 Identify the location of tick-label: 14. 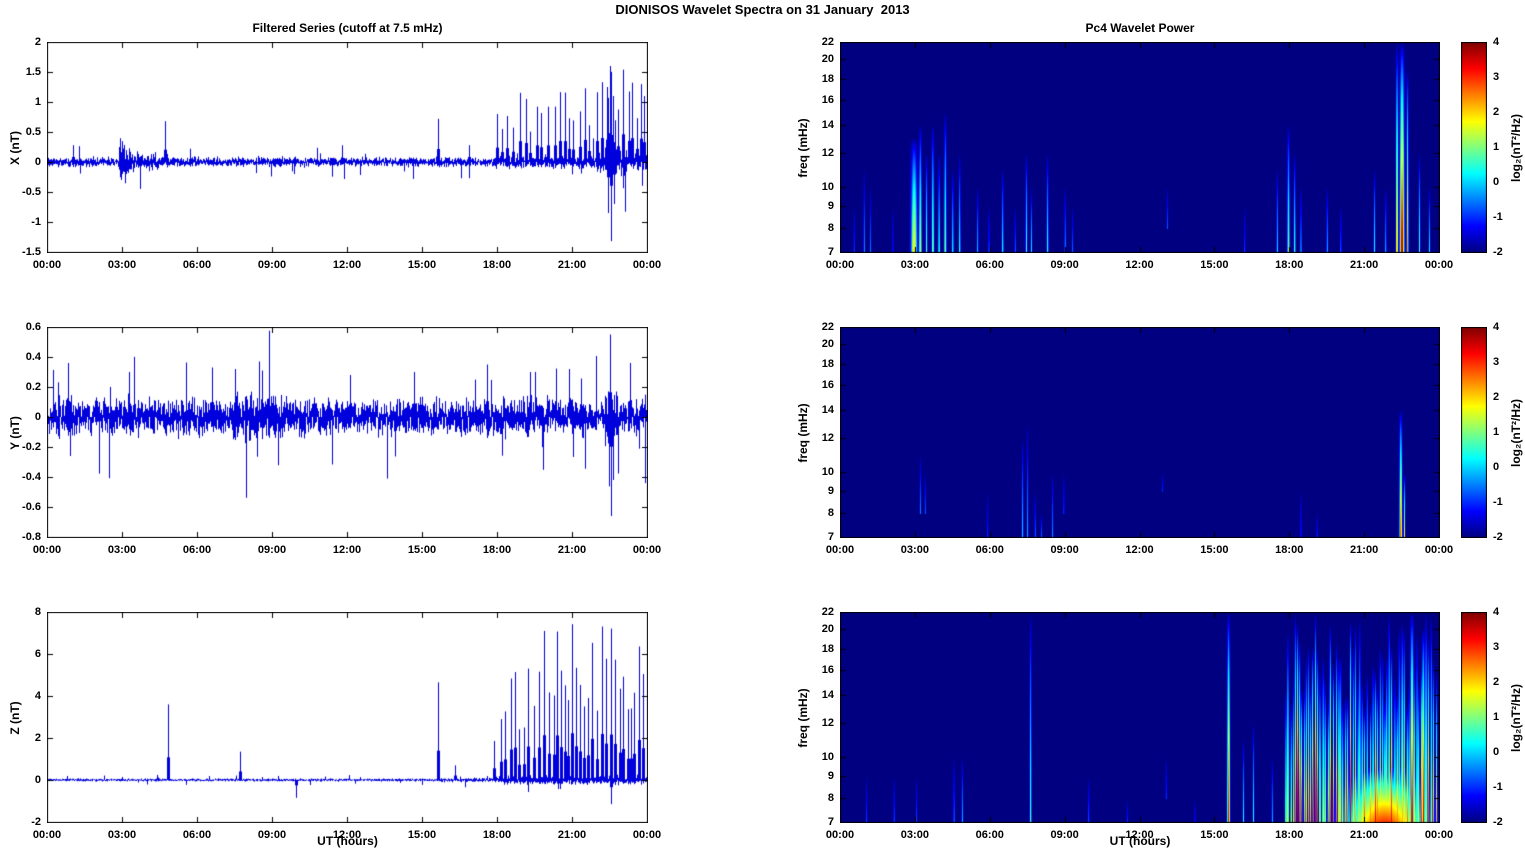
(827, 694).